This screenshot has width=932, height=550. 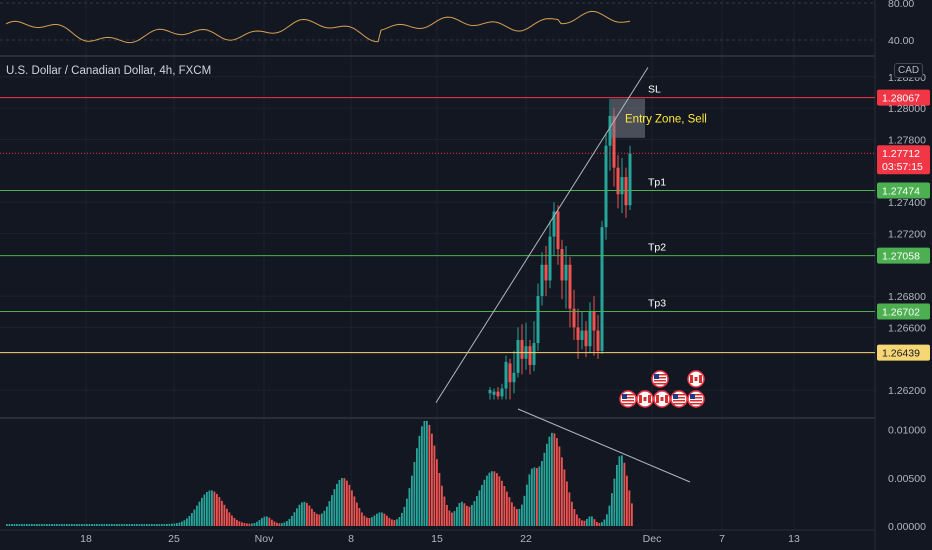 I want to click on last-price-text: 1.27712, so click(x=901, y=154).